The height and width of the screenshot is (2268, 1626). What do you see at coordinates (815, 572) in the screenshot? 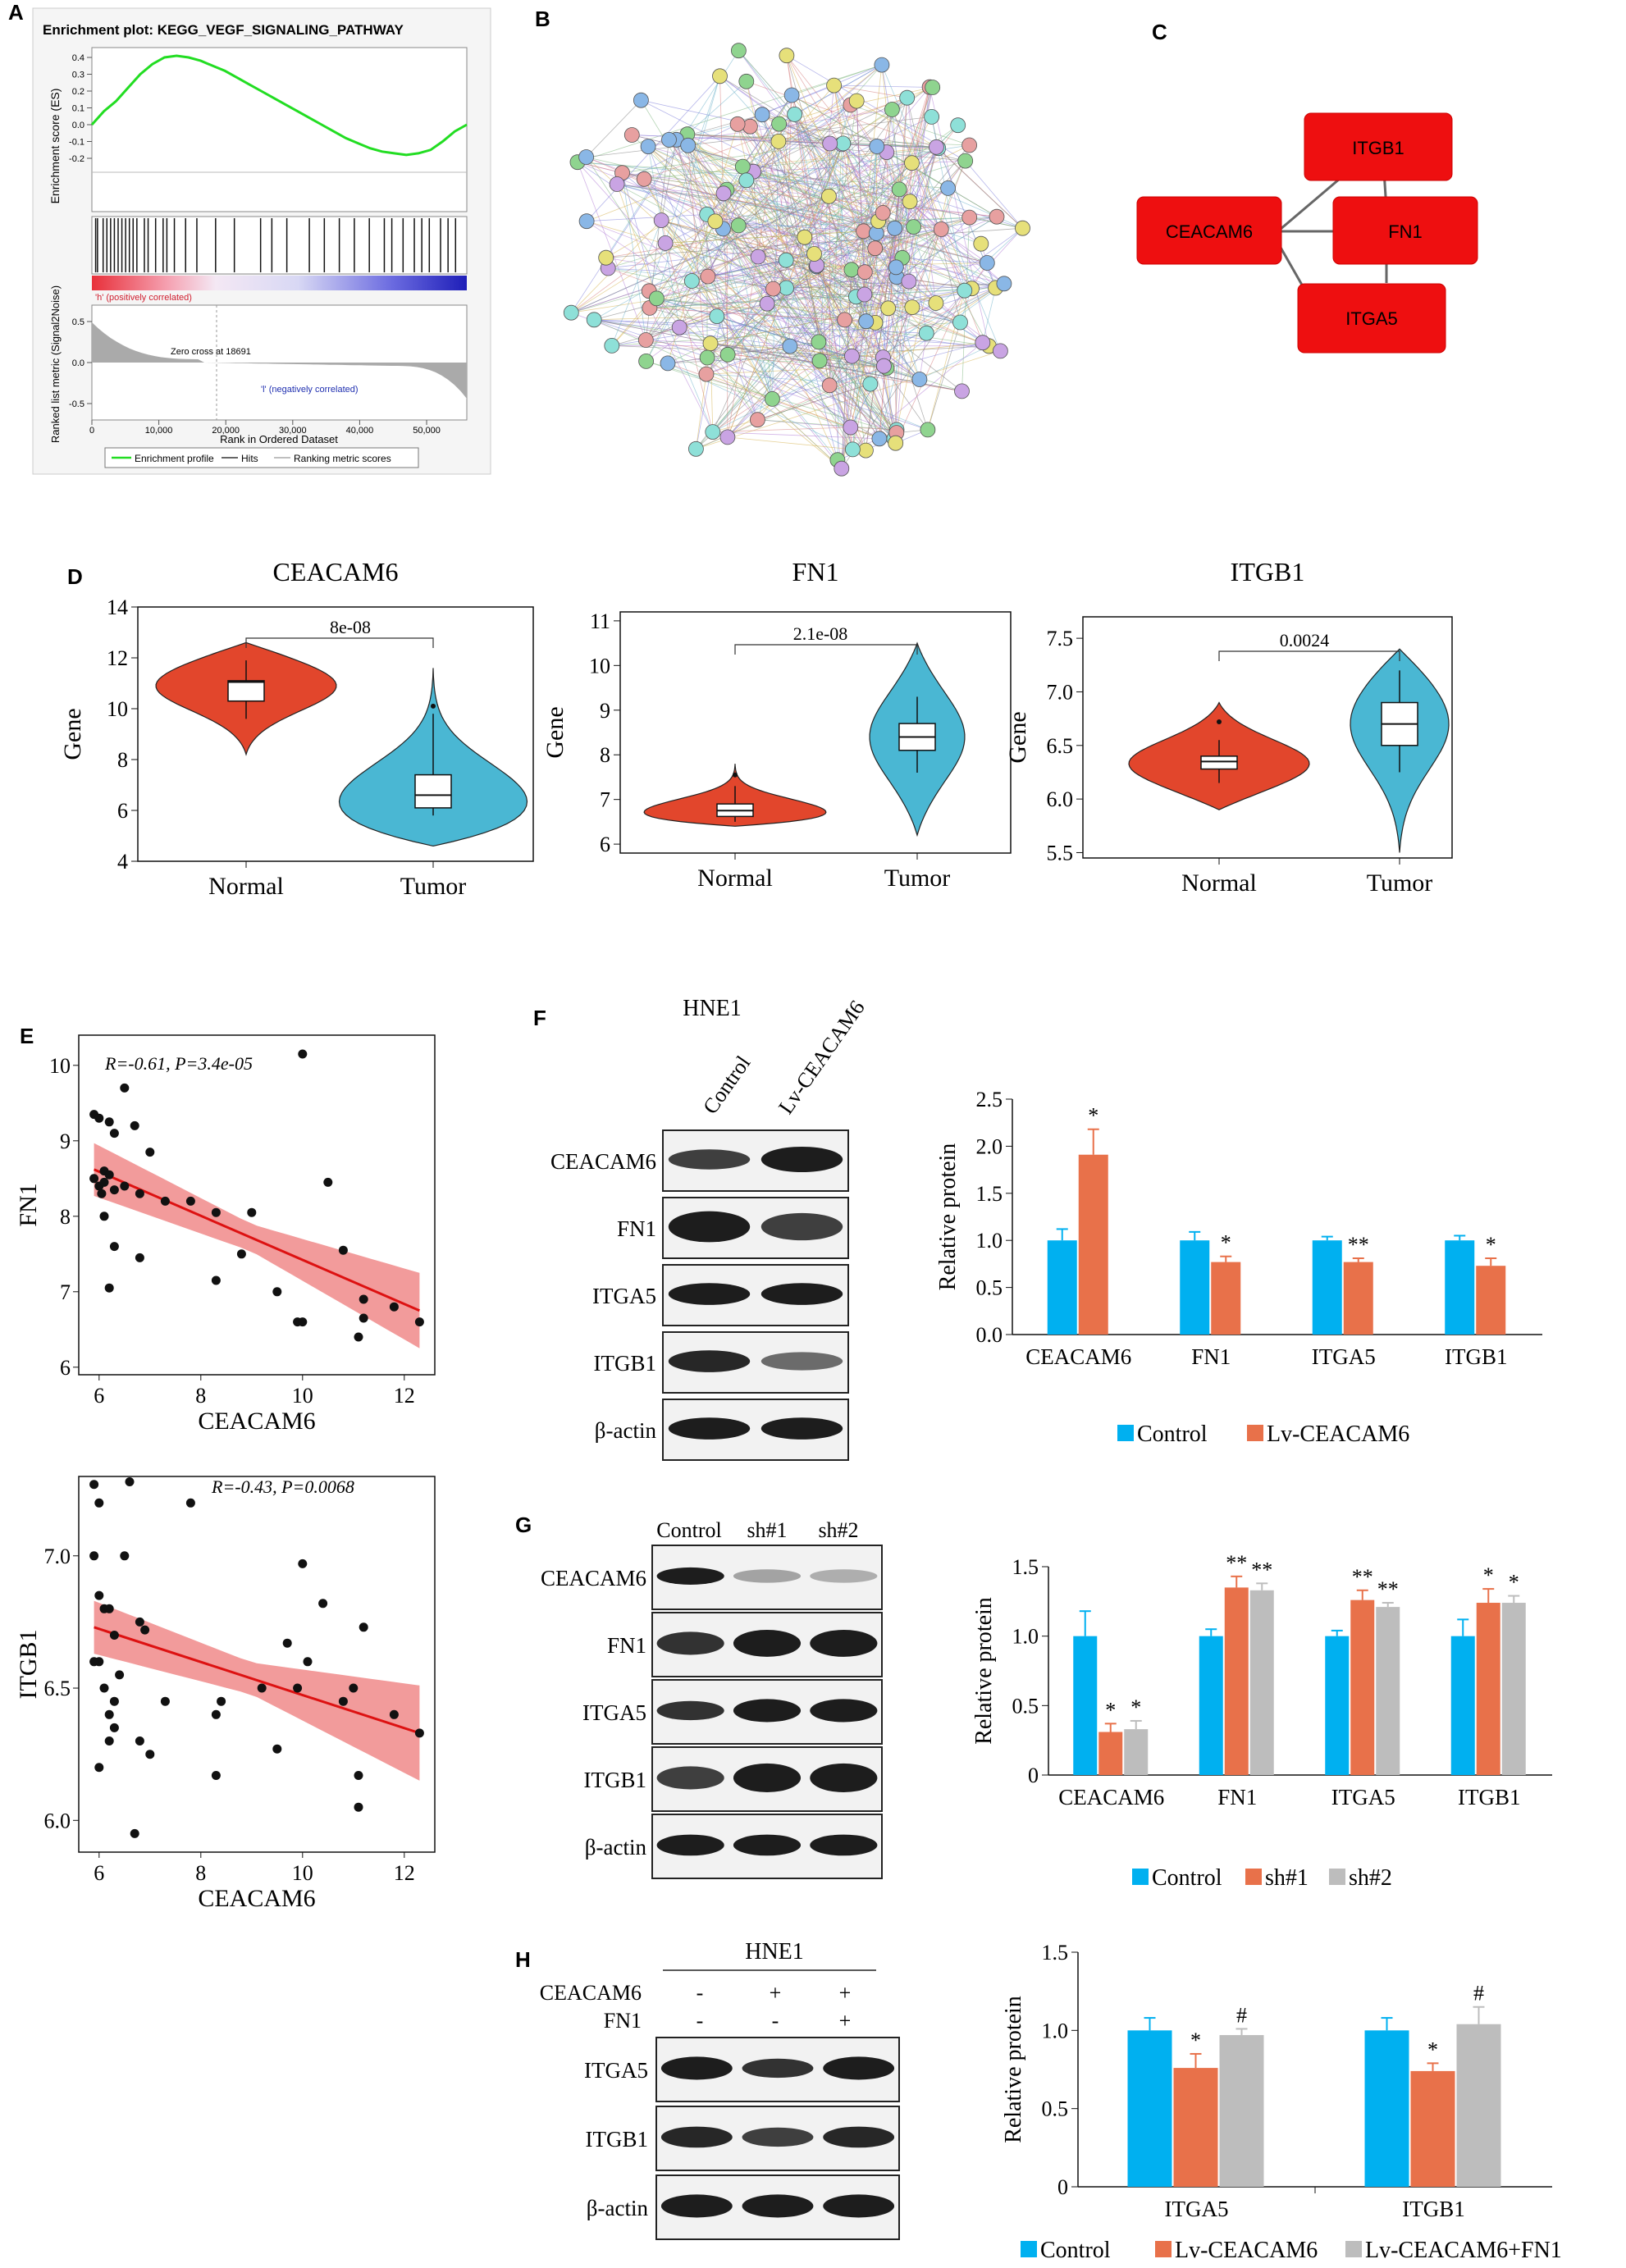
I see `violin-title: FN1` at bounding box center [815, 572].